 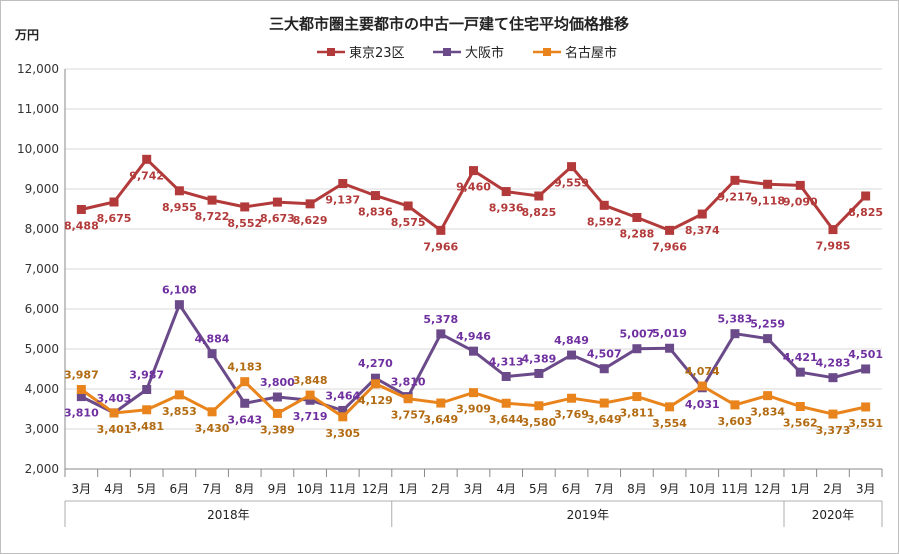 What do you see at coordinates (865, 354) in the screenshot?
I see `data-label: 4,501` at bounding box center [865, 354].